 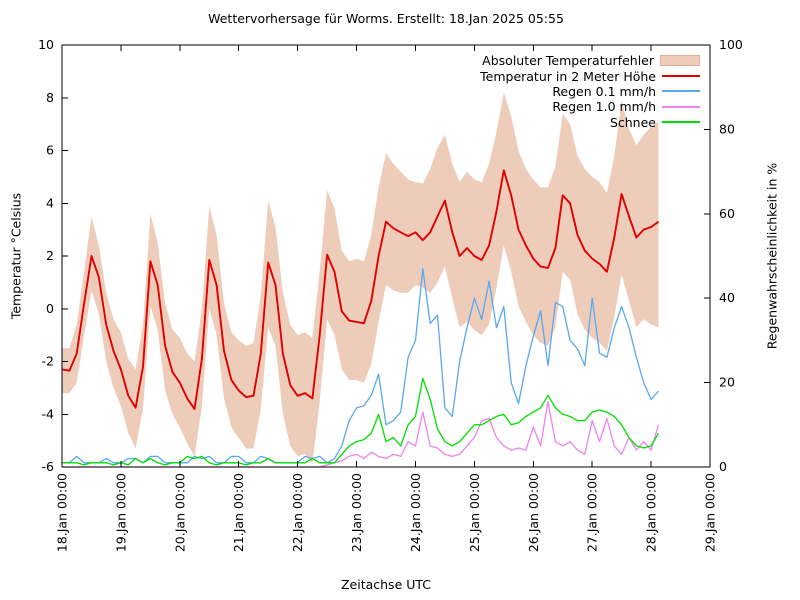 What do you see at coordinates (356, 512) in the screenshot?
I see `x-tick-label: 23.Jan 00:00` at bounding box center [356, 512].